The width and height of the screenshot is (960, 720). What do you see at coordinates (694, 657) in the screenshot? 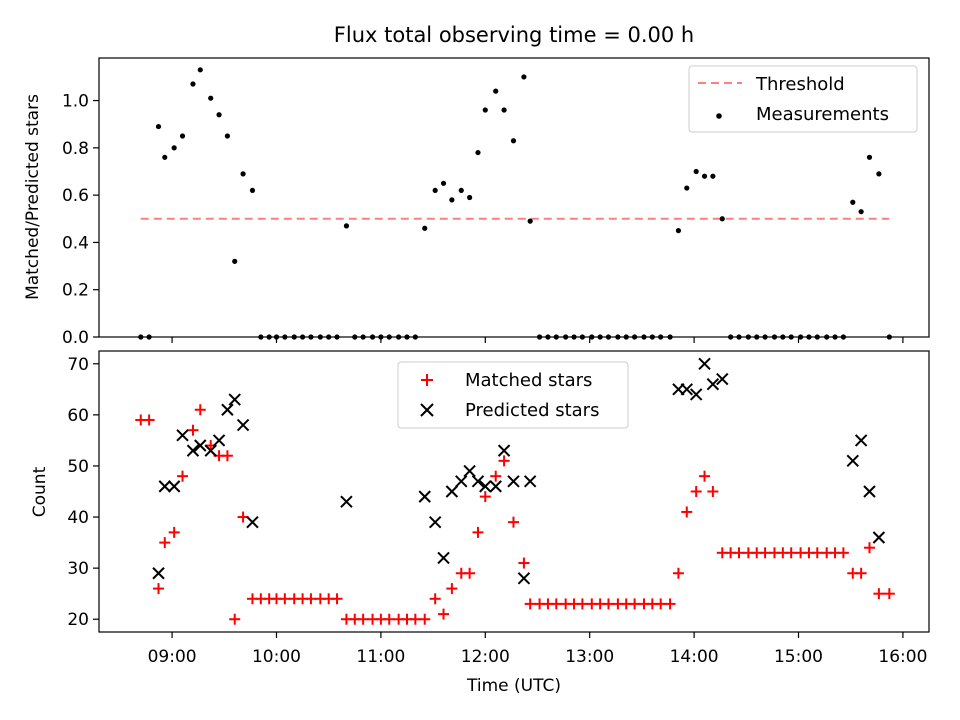
I see `x-tick-label: 14:00` at bounding box center [694, 657].